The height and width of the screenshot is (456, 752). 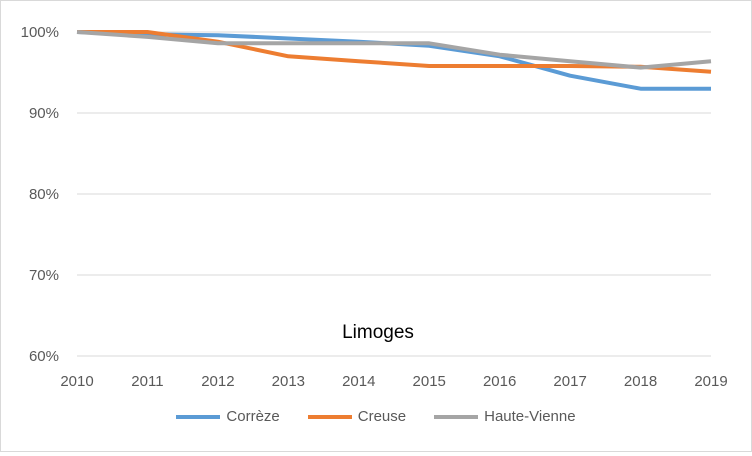 I want to click on x-tick-label: 2011, so click(x=147, y=381).